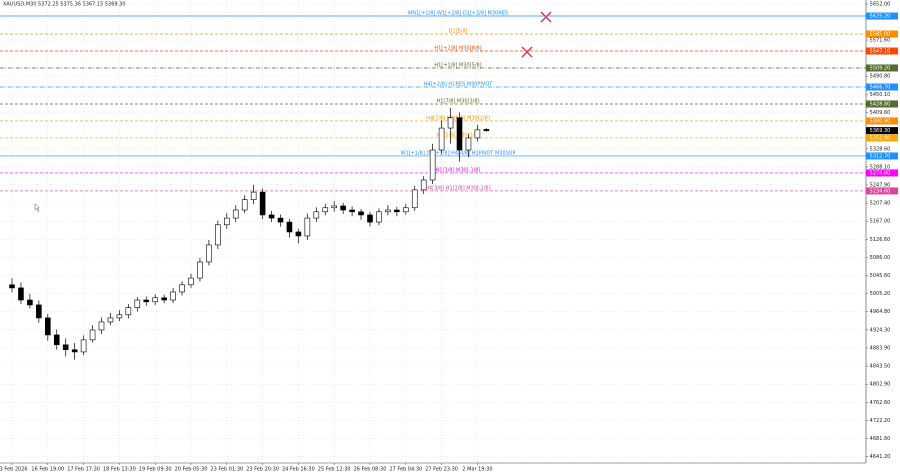 The height and width of the screenshot is (474, 900). I want to click on level-price-label: 5585.00, so click(880, 35).